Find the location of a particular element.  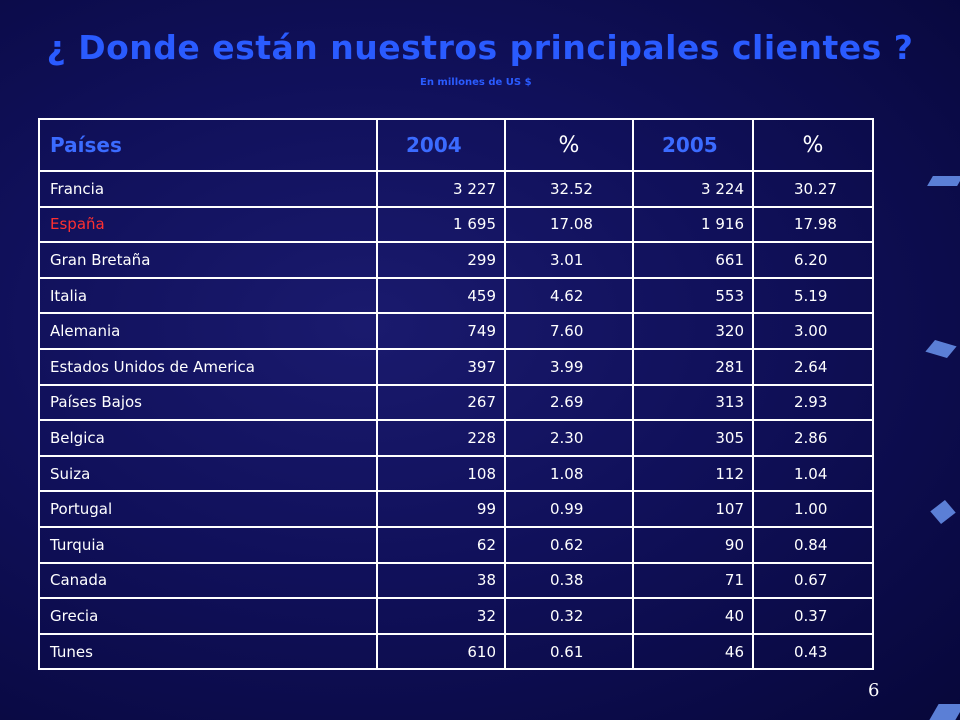

cell-2004: 62 is located at coordinates (441, 544).